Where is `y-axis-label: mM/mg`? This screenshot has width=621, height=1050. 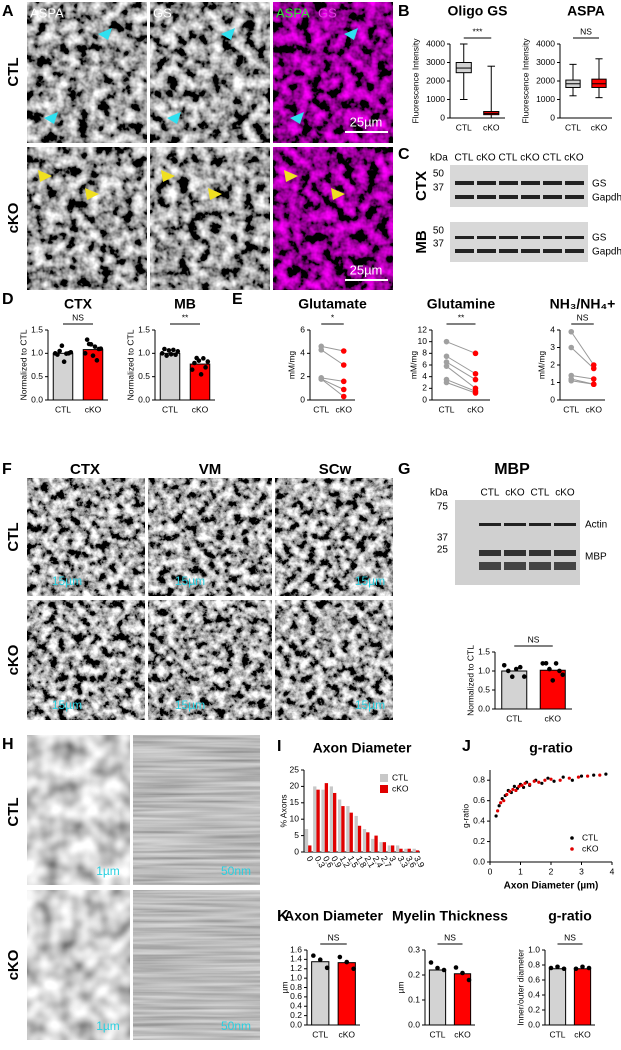
y-axis-label: mM/mg is located at coordinates (541, 365).